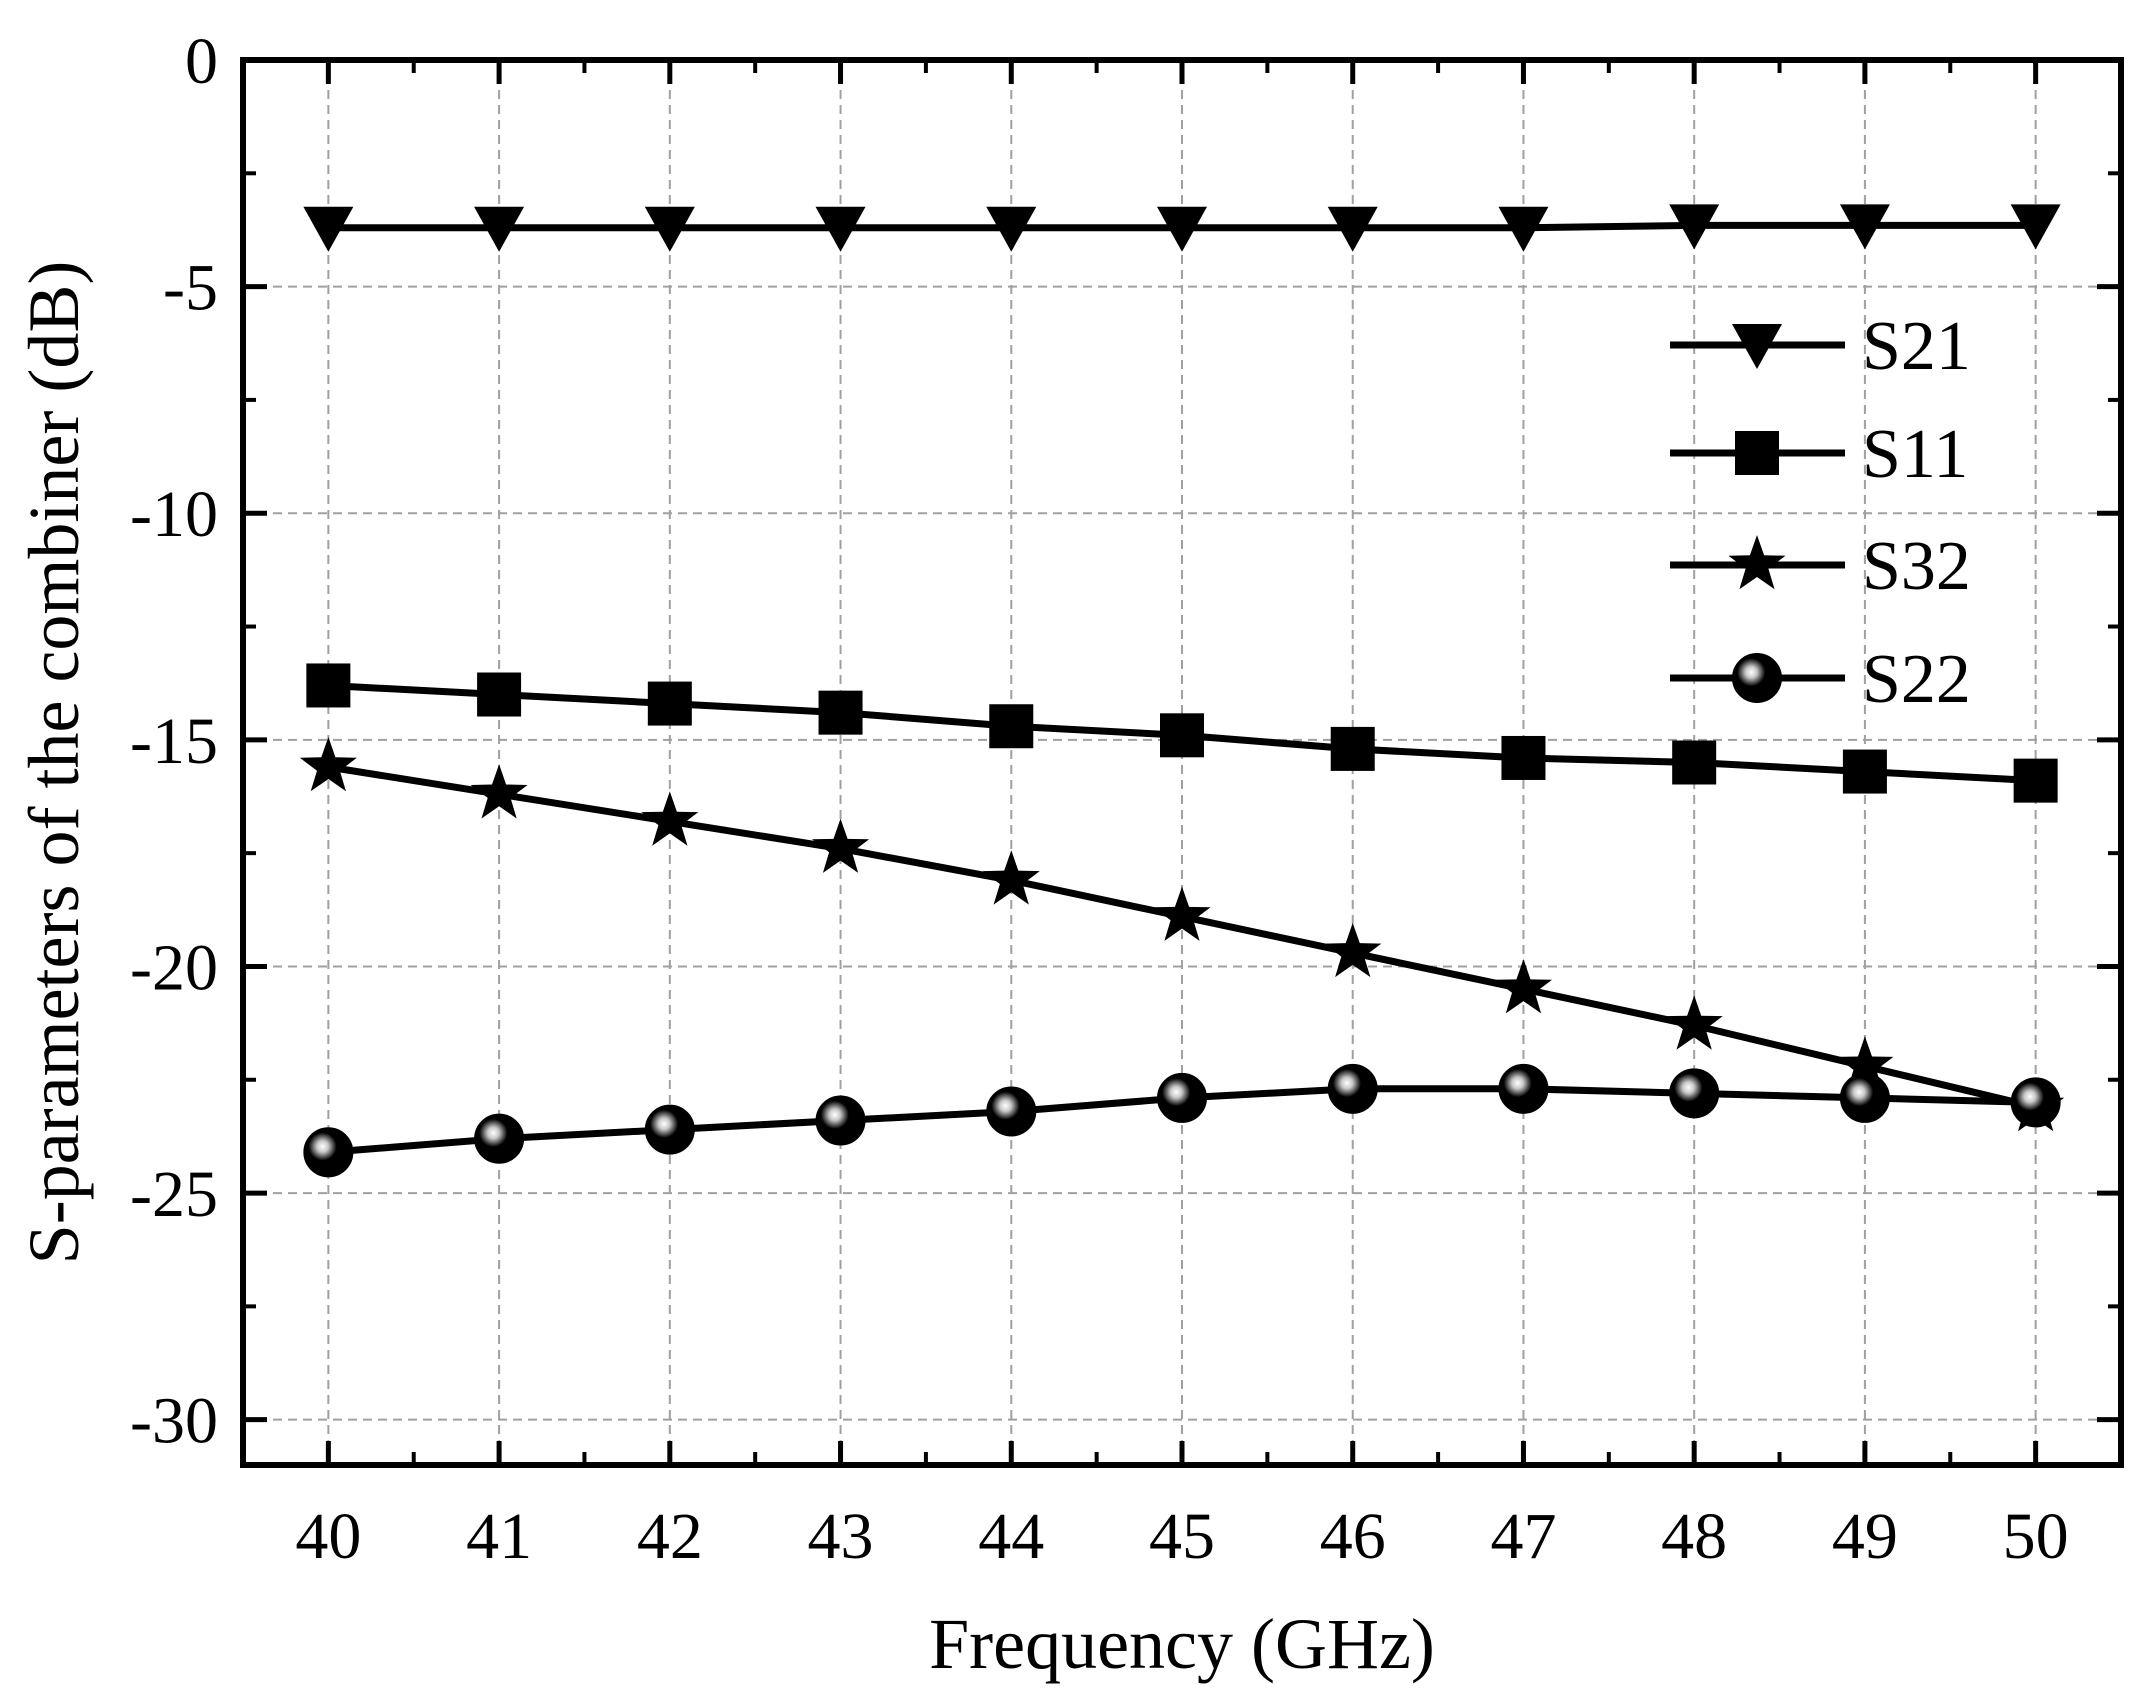 The image size is (2149, 1704). I want to click on x-tick-label: 44, so click(1011, 1536).